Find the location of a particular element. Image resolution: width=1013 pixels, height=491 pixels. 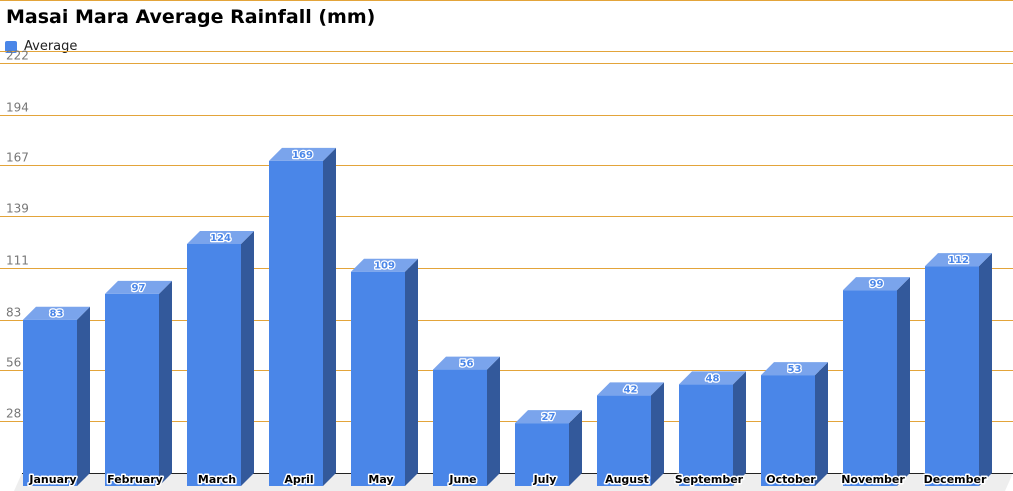

bar-april: 169 is located at coordinates (302, 317).